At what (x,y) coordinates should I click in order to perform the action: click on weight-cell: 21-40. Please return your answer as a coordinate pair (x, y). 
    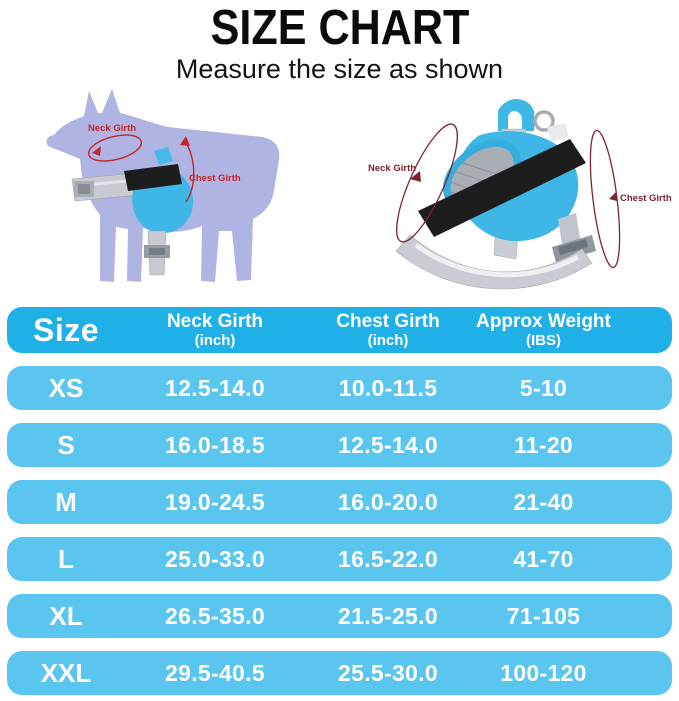
    Looking at the image, I should click on (543, 501).